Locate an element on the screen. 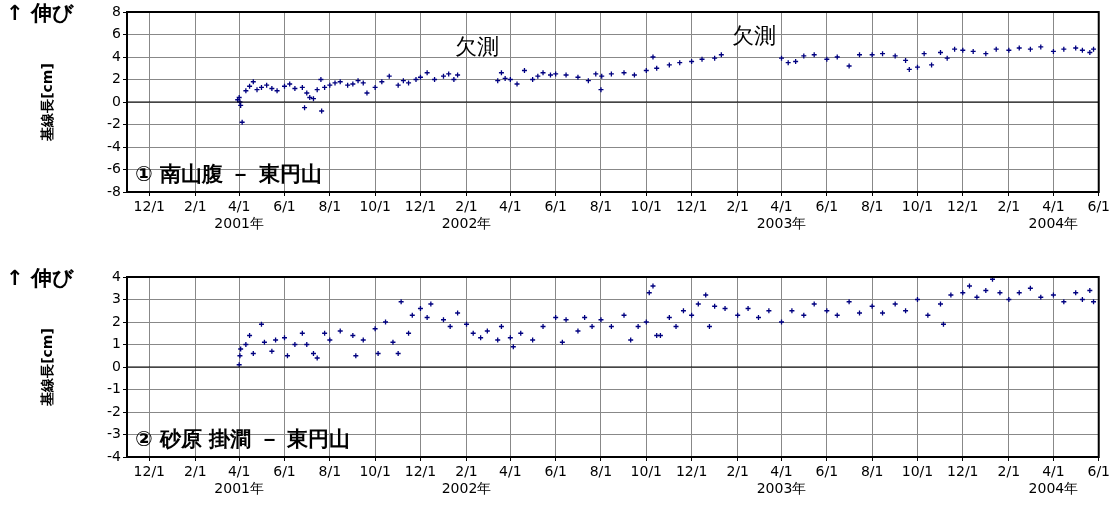 This screenshot has width=1113, height=530. y-tick-label: 3 is located at coordinates (116, 298).